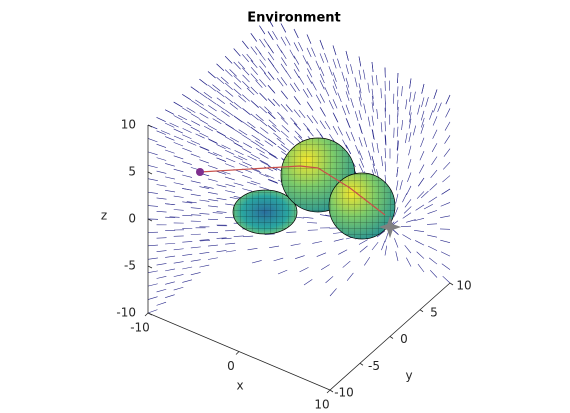 The width and height of the screenshot is (570, 413). I want to click on z-tick-label: -10, so click(126, 313).